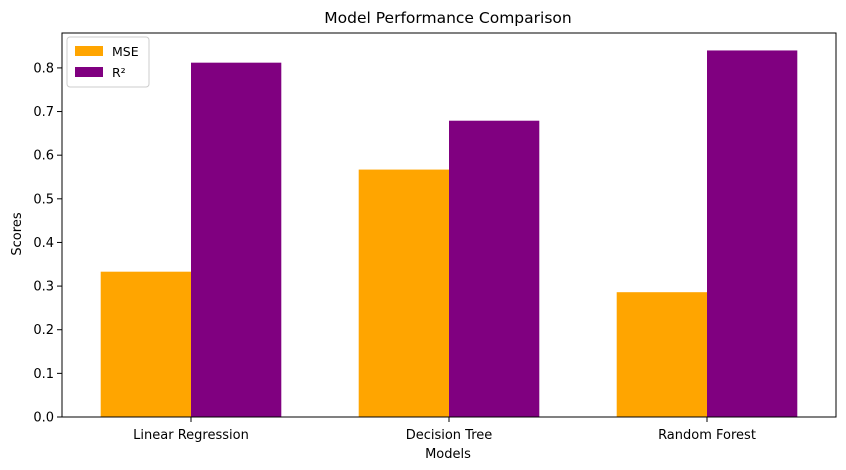 The image size is (846, 470). I want to click on y-tick-label-2: 0.2, so click(43, 330).